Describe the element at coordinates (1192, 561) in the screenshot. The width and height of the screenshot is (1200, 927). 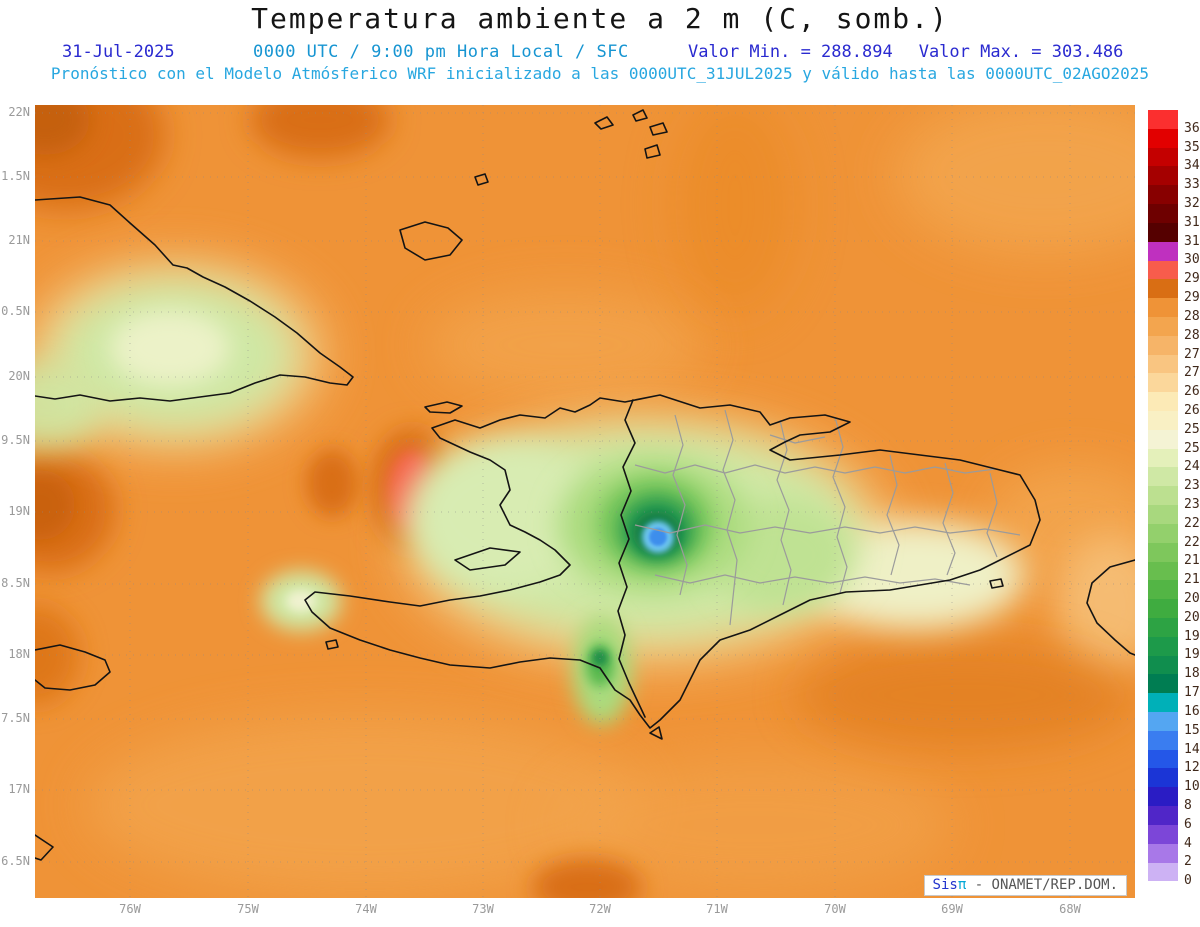
I see `colorbar-label: 21.5` at that location.